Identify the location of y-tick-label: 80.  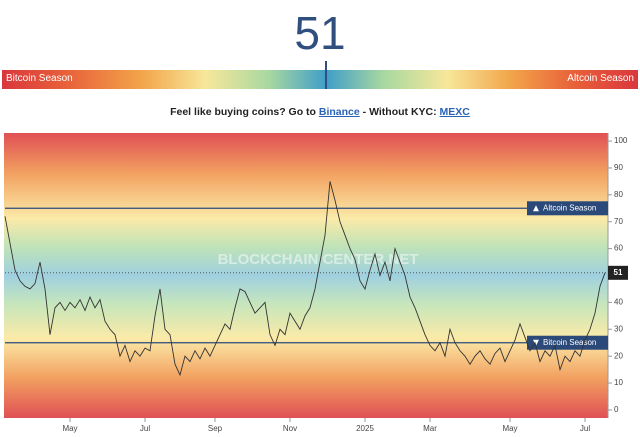
(618, 194).